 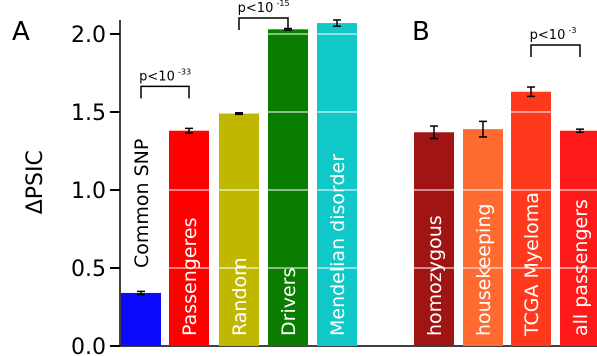 I want to click on panel-b-pvalue-exponent: -3, so click(x=573, y=30).